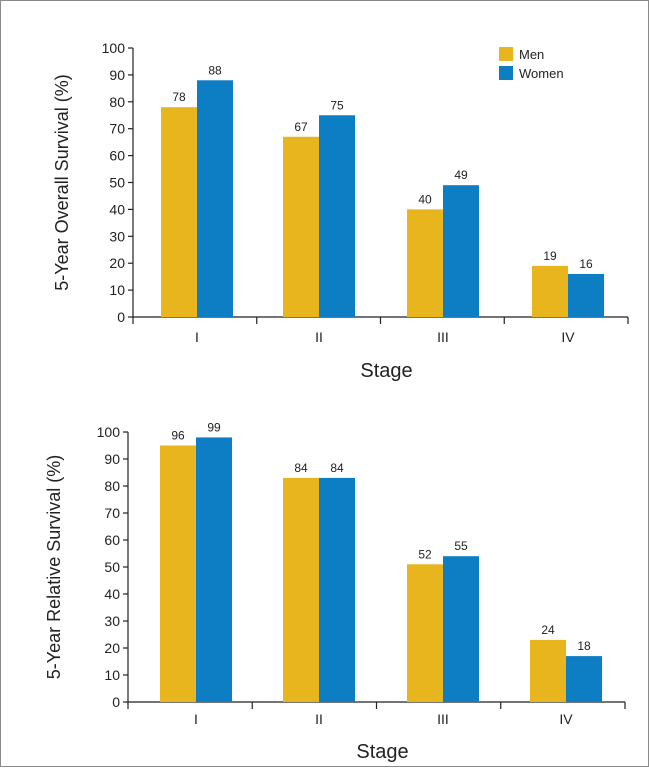 The height and width of the screenshot is (768, 649). I want to click on chart2-data-label: 96, so click(178, 436).